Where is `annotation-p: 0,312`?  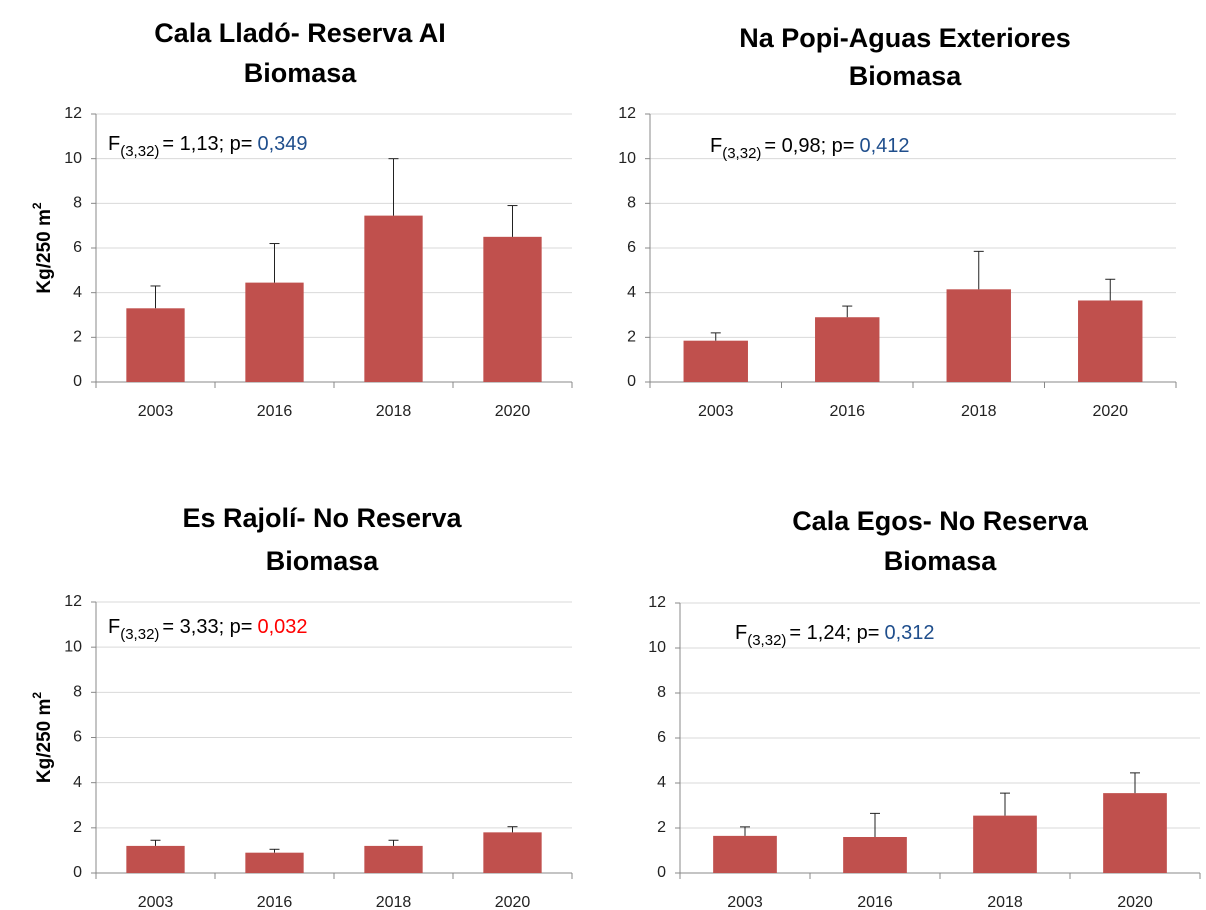 annotation-p: 0,312 is located at coordinates (909, 633).